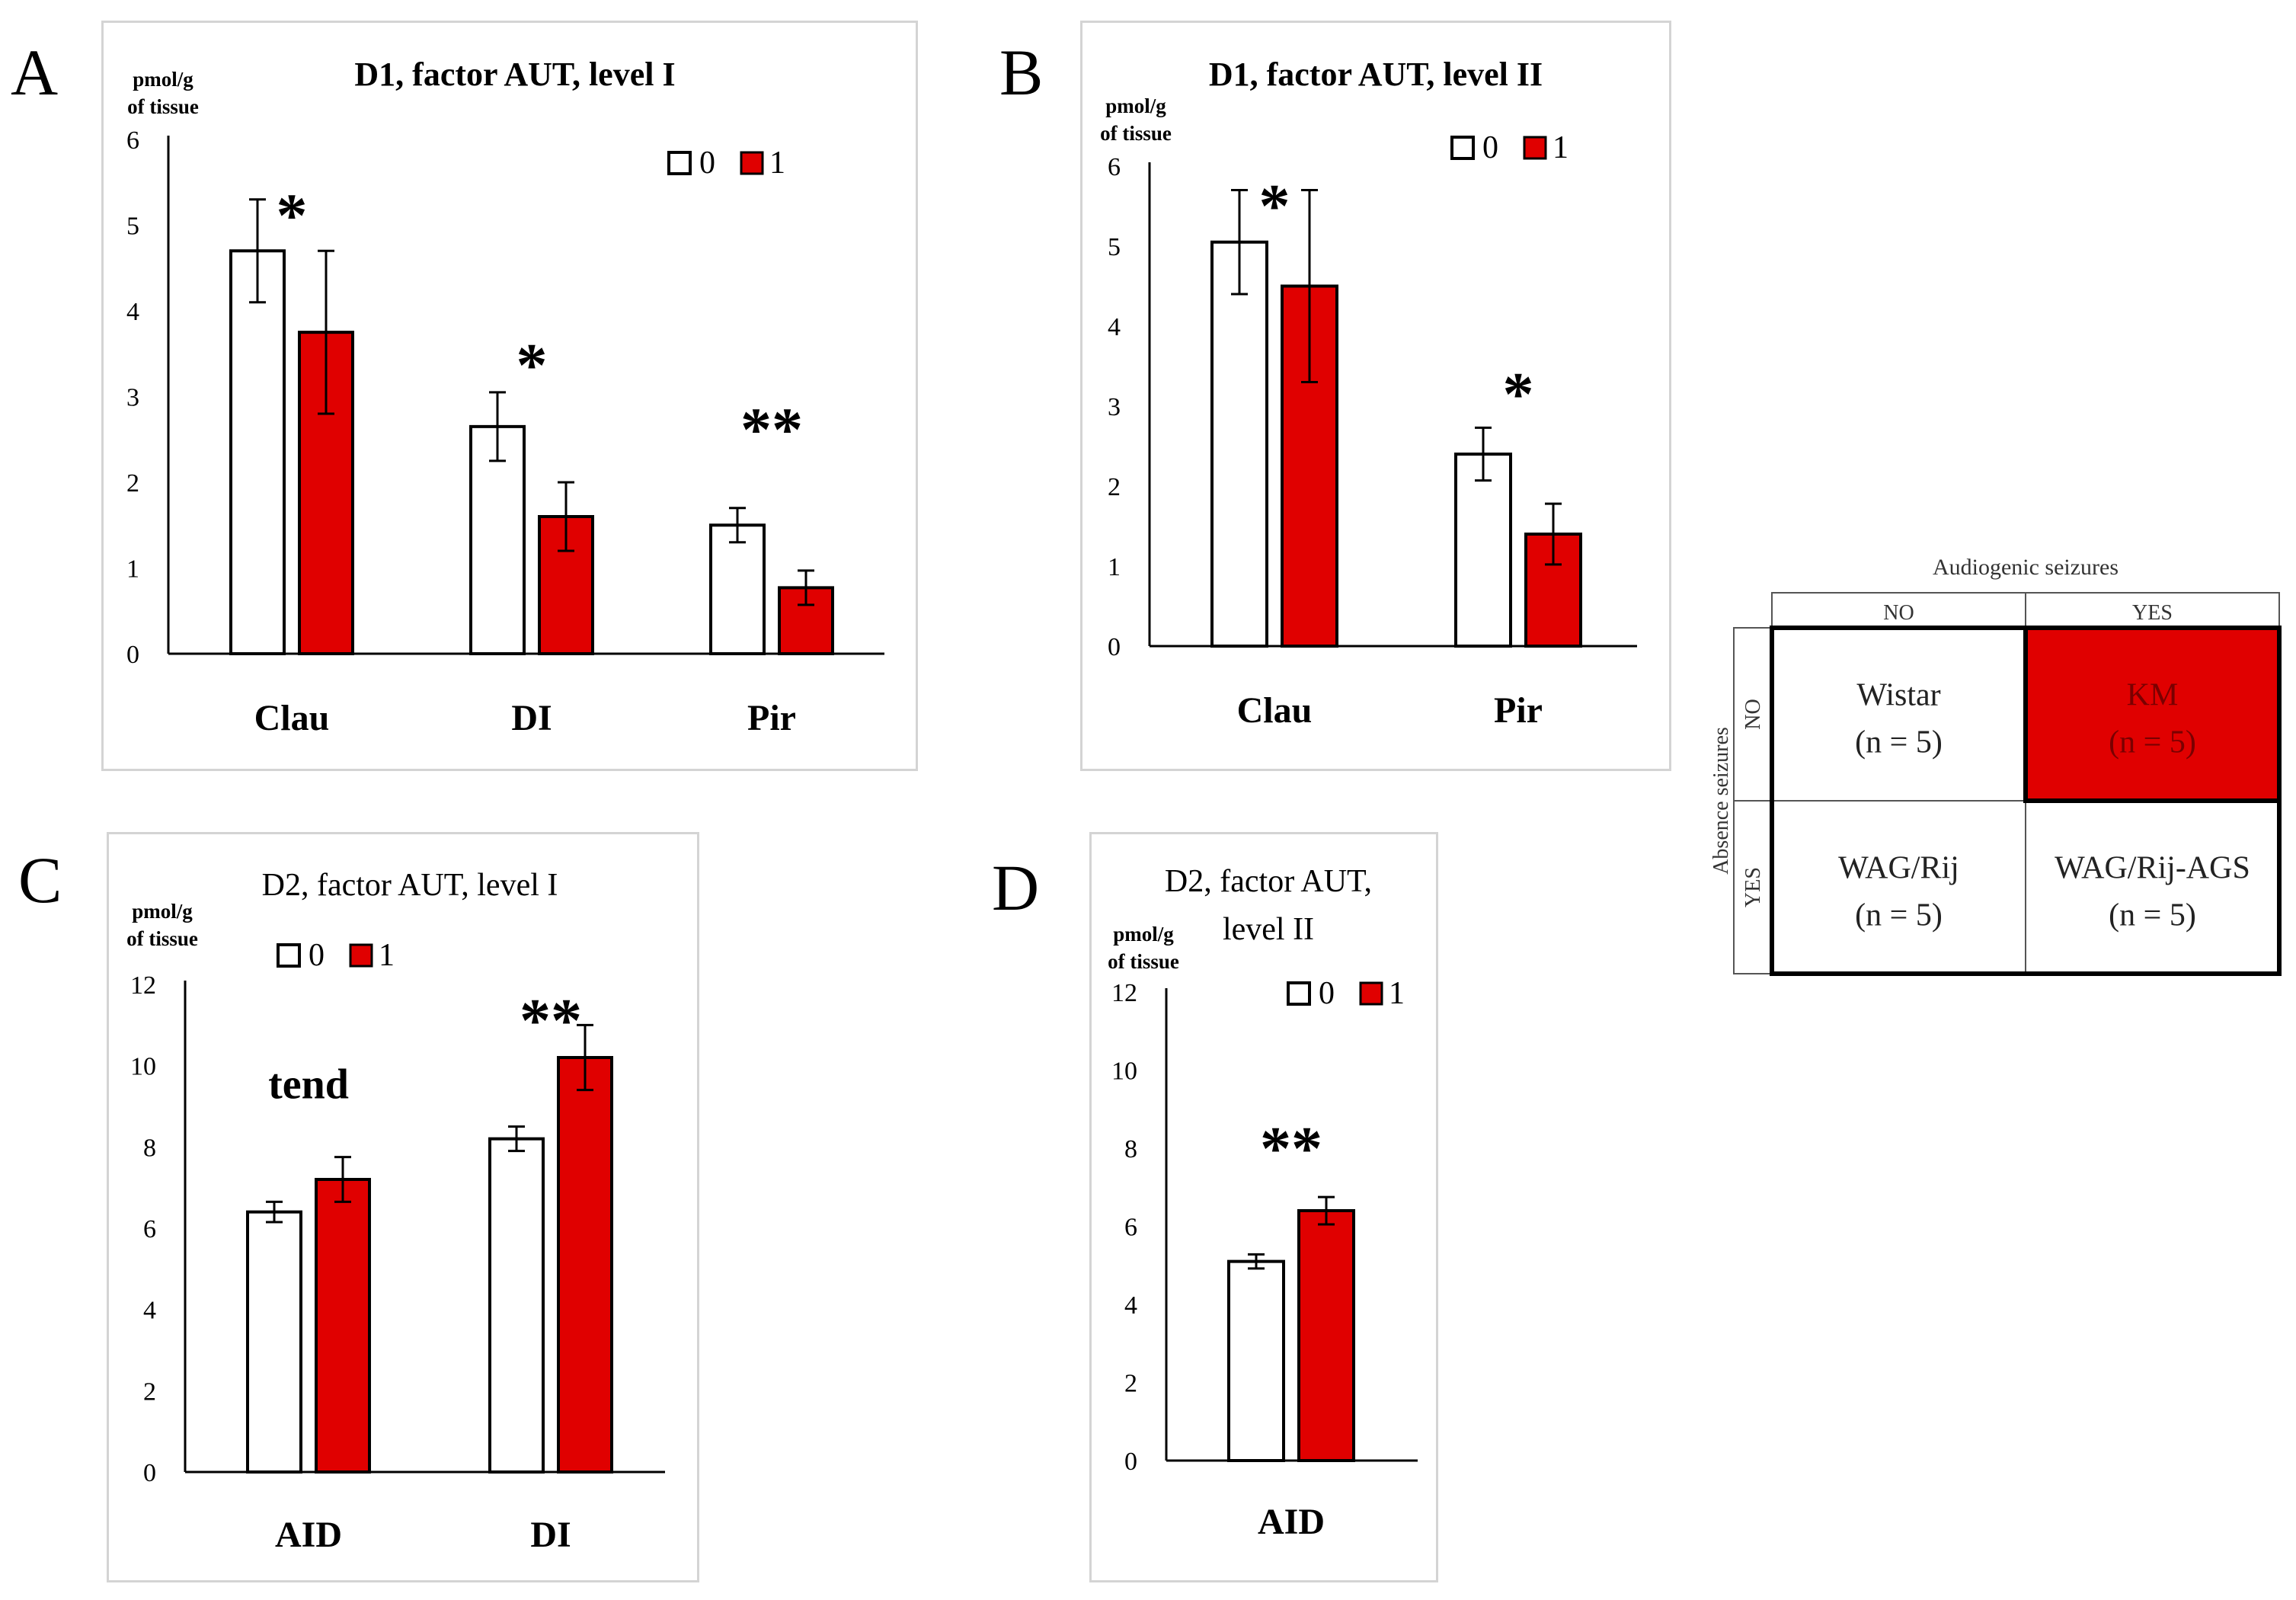 The image size is (2296, 1600). What do you see at coordinates (1898, 613) in the screenshot?
I see `col-label-no: NO` at bounding box center [1898, 613].